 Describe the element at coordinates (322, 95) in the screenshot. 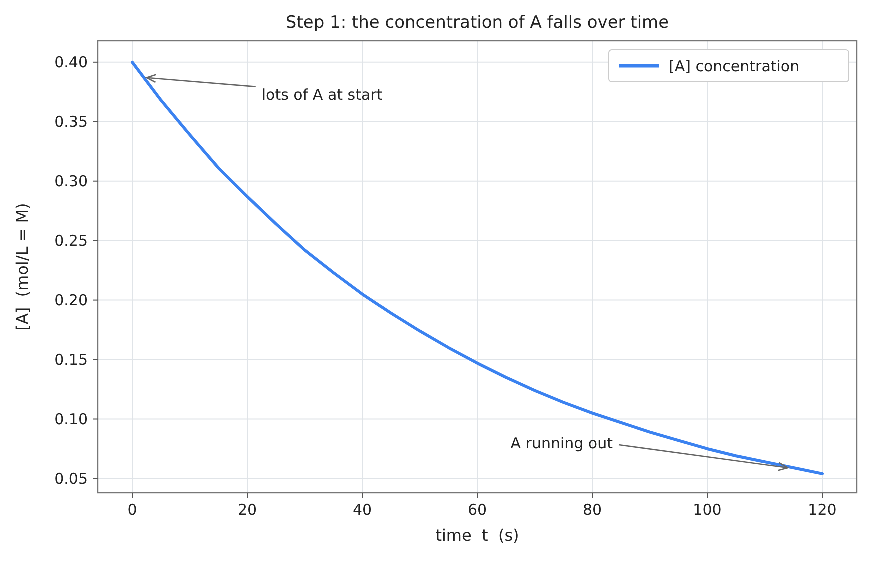

I see `annotation: lots of A at start` at that location.